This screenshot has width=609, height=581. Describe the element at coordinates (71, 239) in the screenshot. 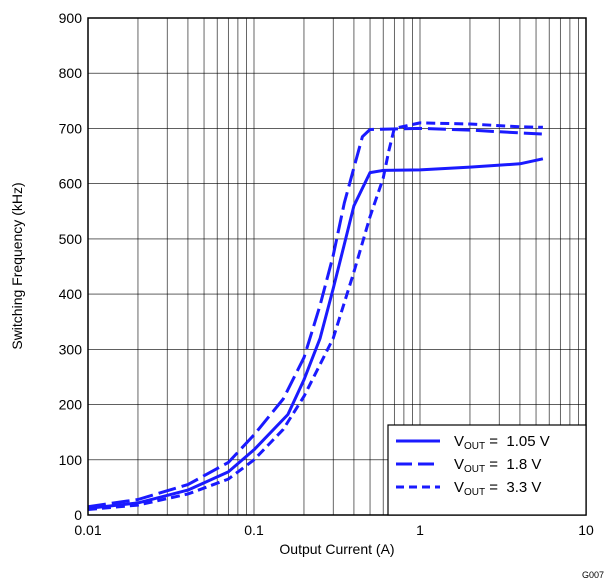

I see `y-tick-label: 500` at that location.